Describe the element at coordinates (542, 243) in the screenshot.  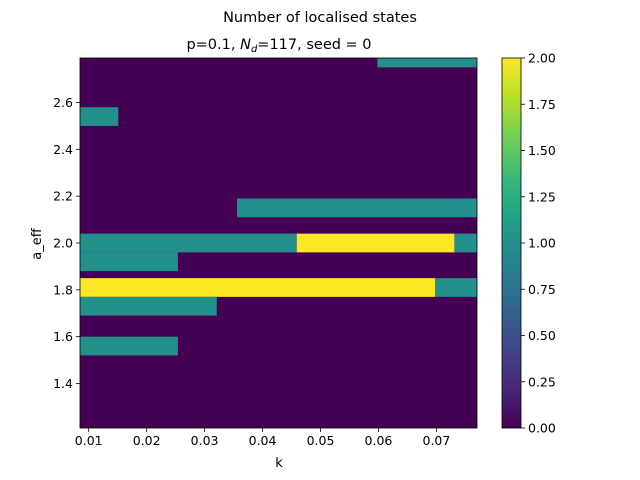
I see `colorbar-tick-label: 1.00` at that location.